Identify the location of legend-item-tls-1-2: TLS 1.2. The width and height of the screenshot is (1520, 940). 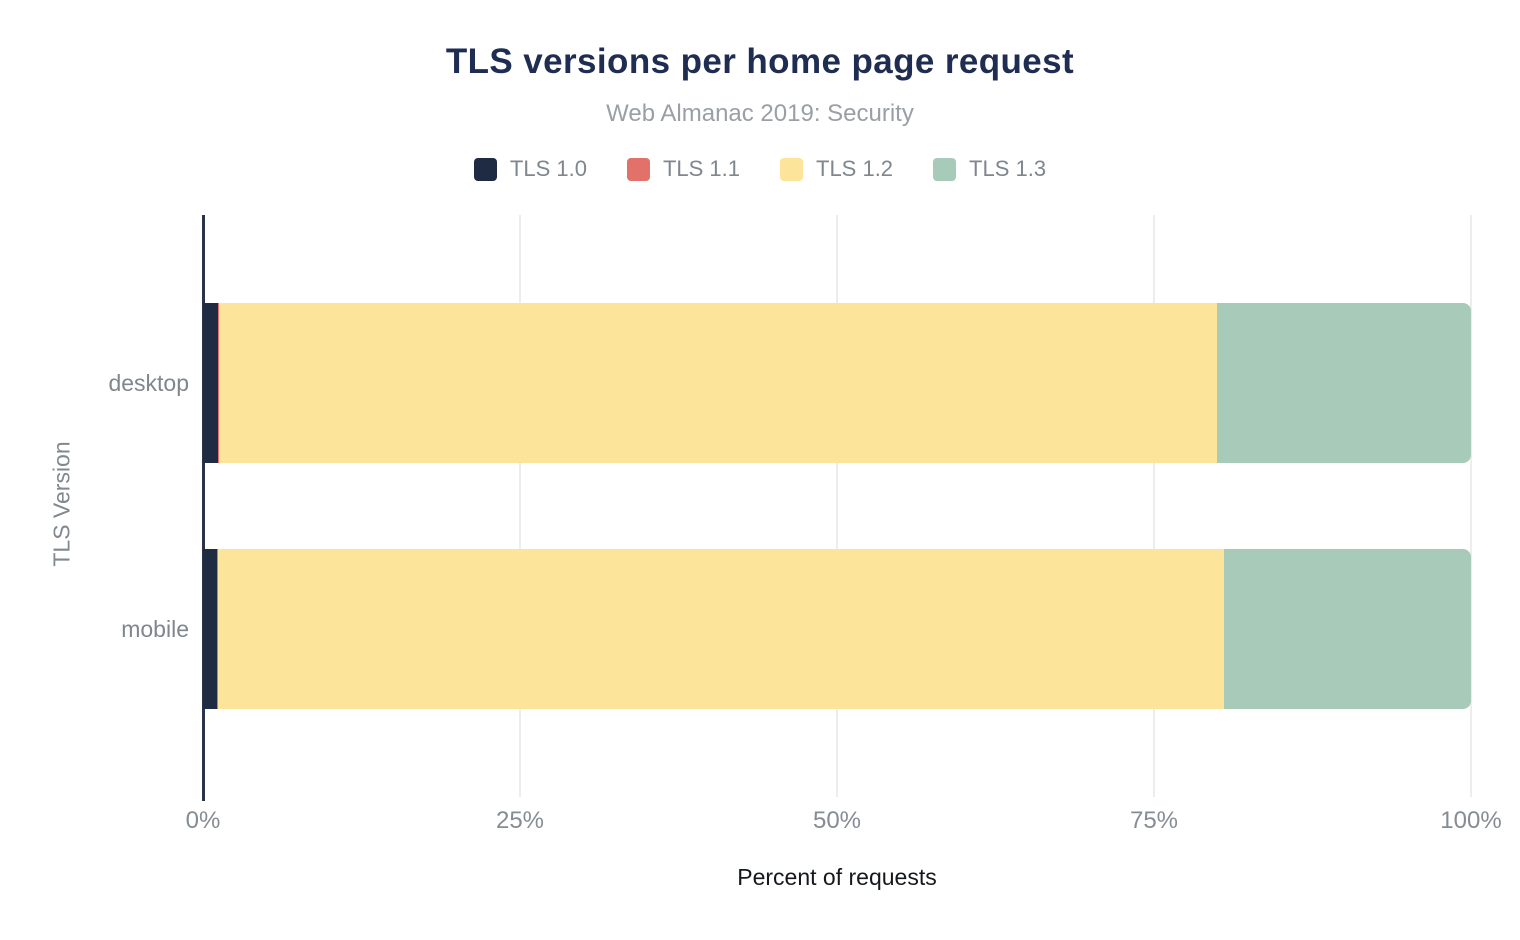
(836, 169).